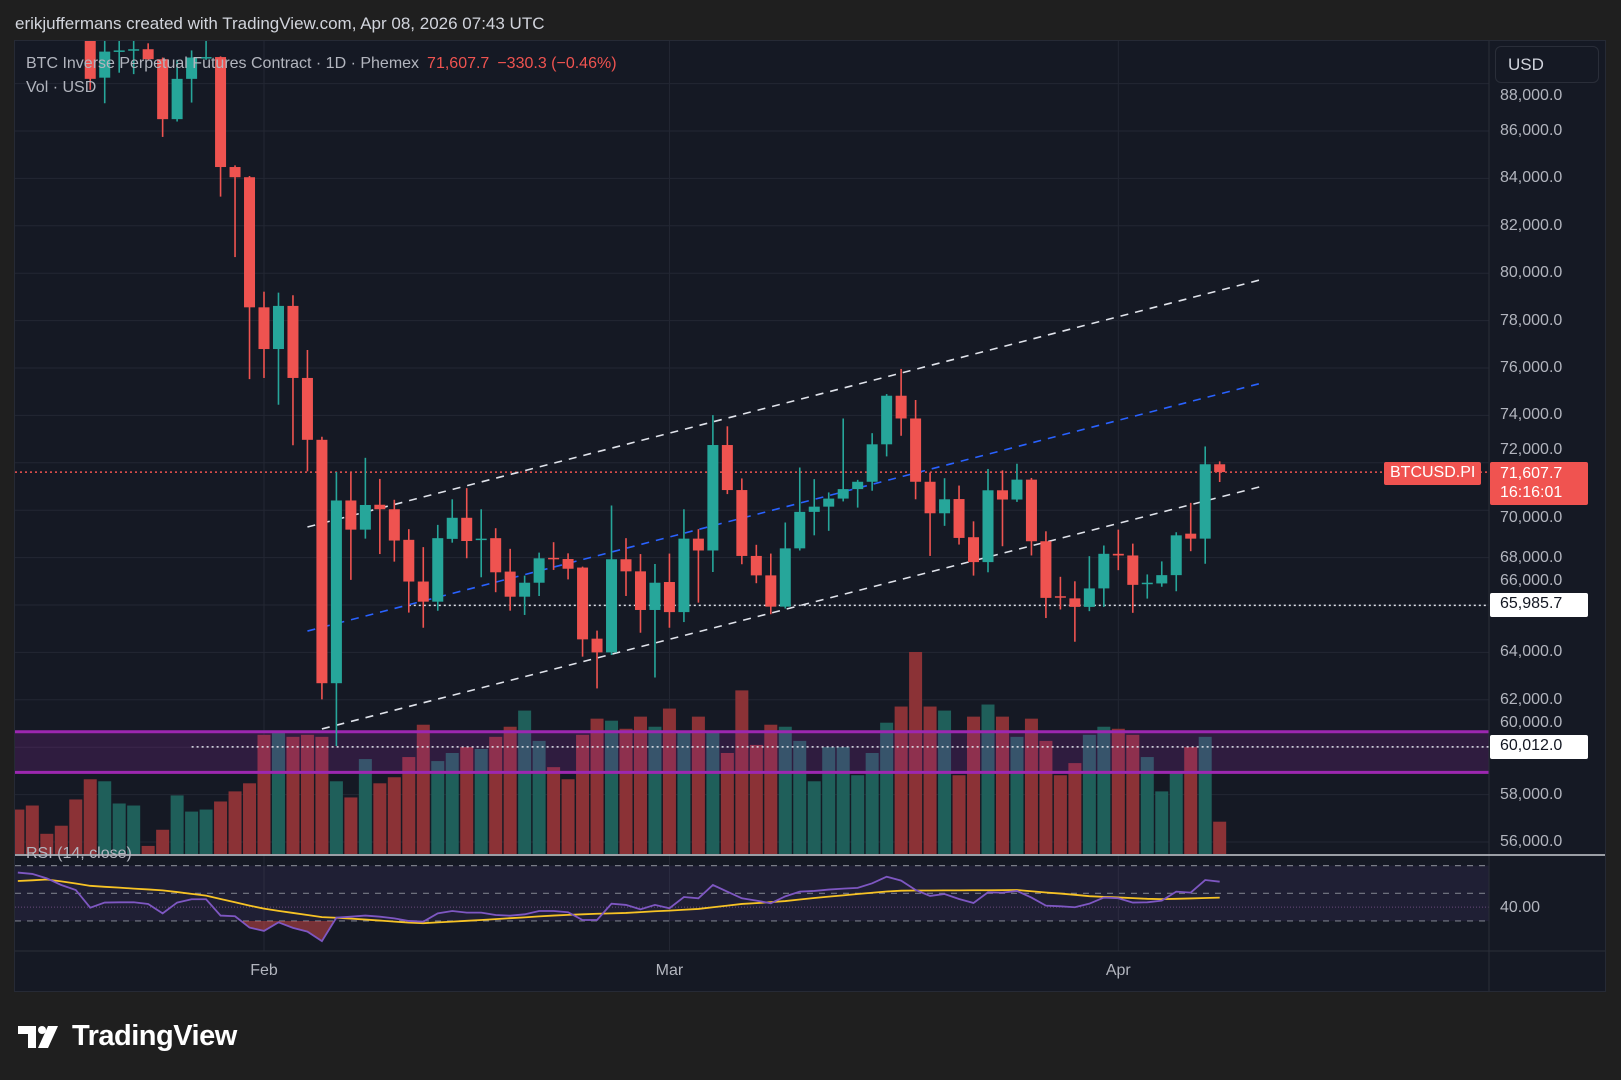 Image resolution: width=1621 pixels, height=1080 pixels. I want to click on currency-button: USD, so click(1547, 64).